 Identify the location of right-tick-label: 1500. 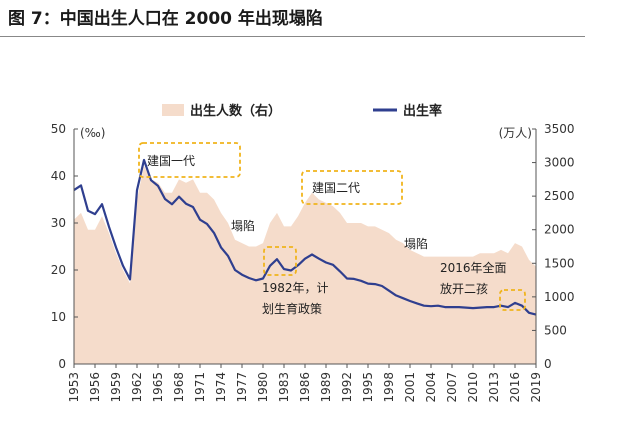
(559, 263).